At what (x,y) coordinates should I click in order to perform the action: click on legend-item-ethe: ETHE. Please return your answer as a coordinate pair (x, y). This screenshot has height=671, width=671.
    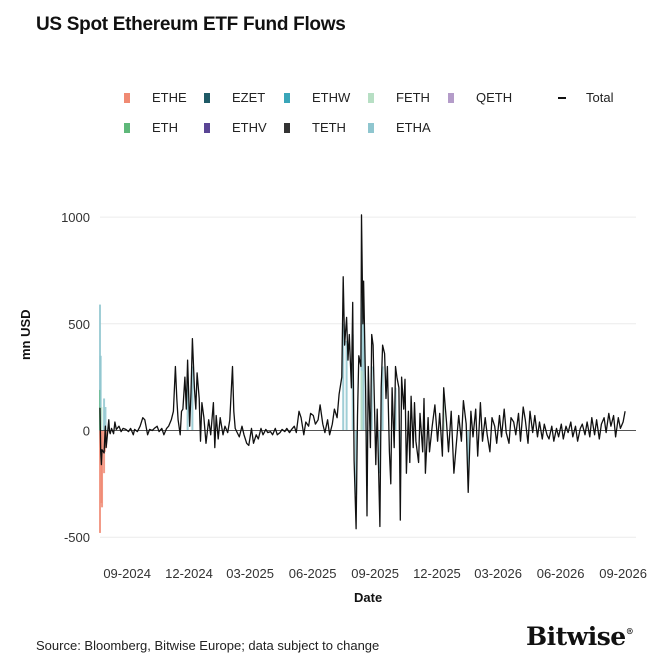
    Looking at the image, I should click on (155, 97).